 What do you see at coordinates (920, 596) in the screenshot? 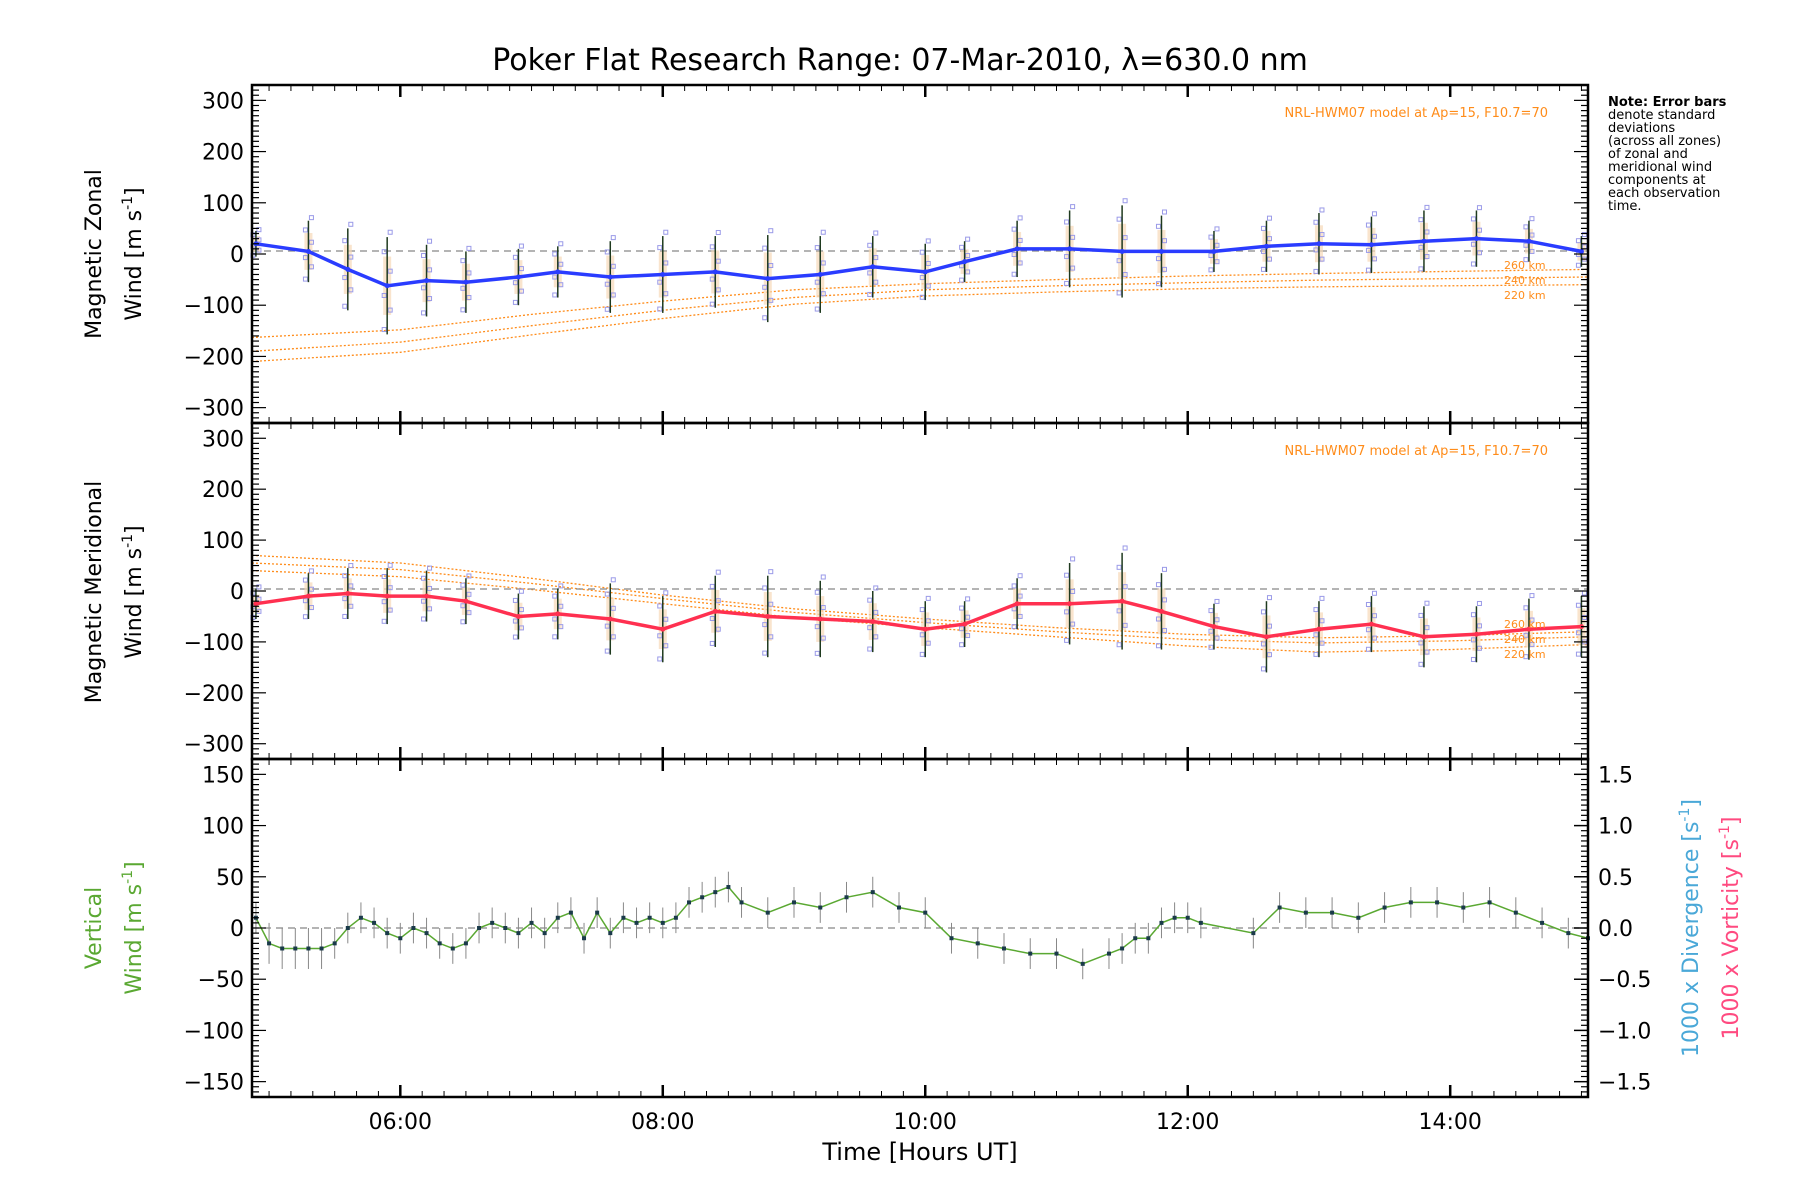
I see `model-curve-260-km` at bounding box center [920, 596].